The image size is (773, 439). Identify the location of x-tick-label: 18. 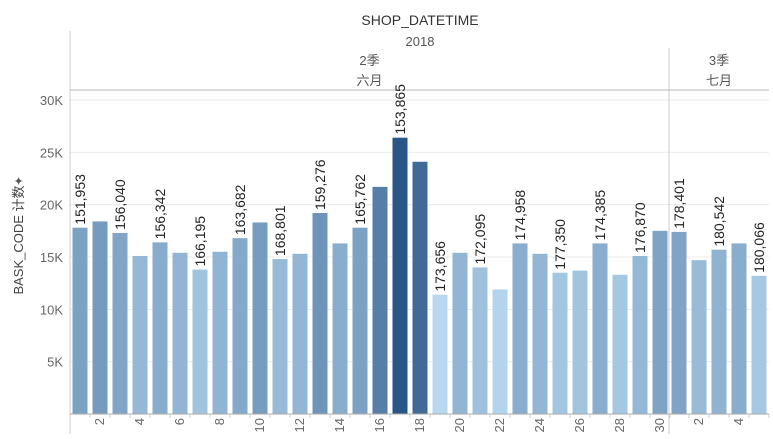
(419, 425).